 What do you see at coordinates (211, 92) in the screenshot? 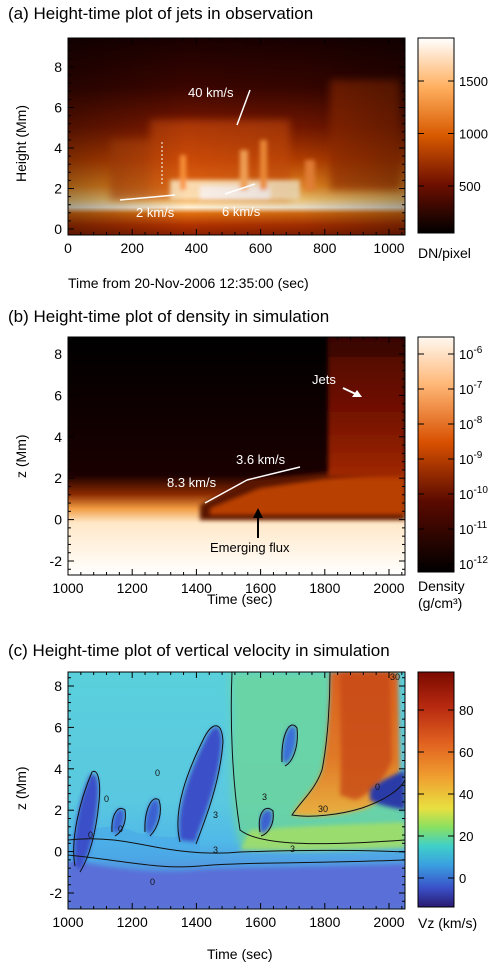
I see `panel-a-ann-40: 40 km/s` at bounding box center [211, 92].